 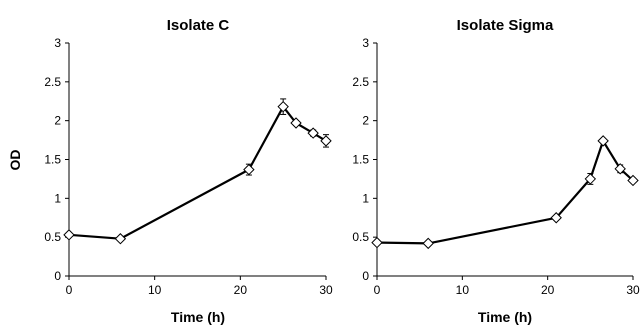 What do you see at coordinates (198, 25) in the screenshot?
I see `chart-title: Isolate C` at bounding box center [198, 25].